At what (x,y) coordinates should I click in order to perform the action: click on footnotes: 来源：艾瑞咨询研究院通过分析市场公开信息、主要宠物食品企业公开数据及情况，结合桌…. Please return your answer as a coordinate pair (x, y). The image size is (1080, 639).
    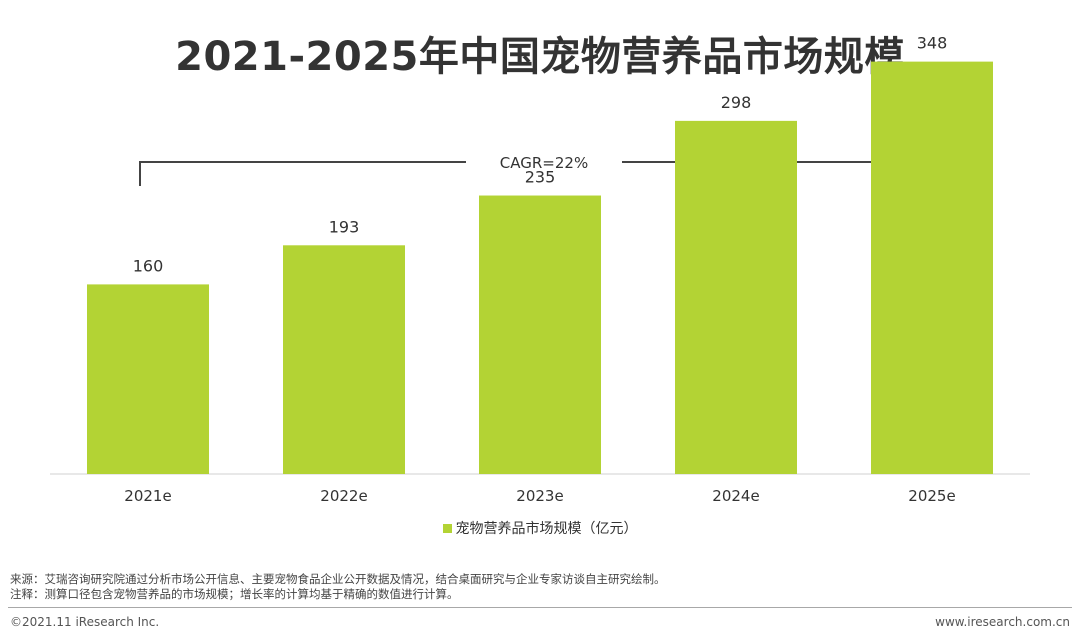
    Looking at the image, I should click on (338, 587).